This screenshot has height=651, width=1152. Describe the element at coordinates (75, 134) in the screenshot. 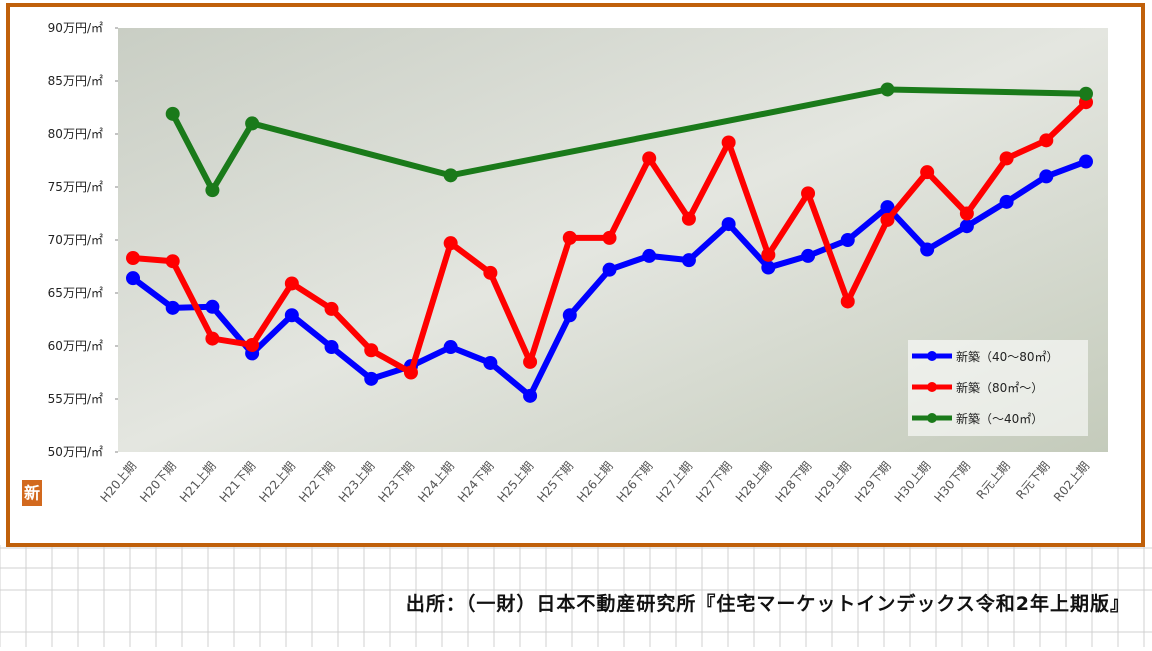

I see `y-tick-label: 80万円/㎡` at that location.